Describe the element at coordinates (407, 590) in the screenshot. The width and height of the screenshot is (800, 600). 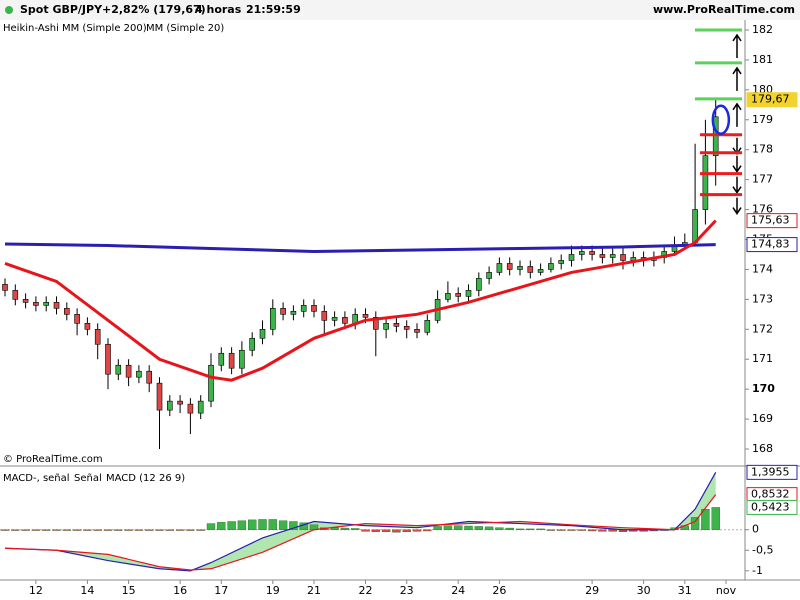
I see `x-tick-label: 23` at that location.